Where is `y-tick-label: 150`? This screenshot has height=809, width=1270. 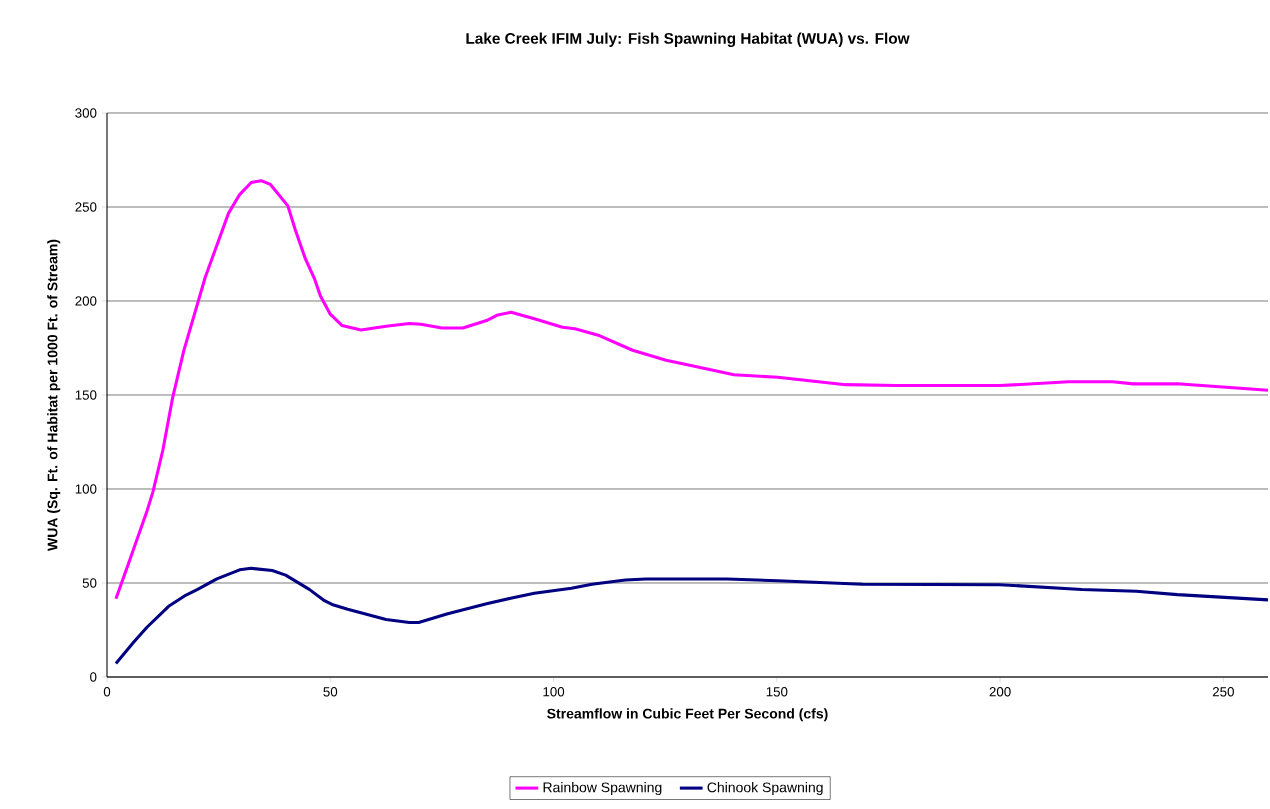
y-tick-label: 150 is located at coordinates (86, 395).